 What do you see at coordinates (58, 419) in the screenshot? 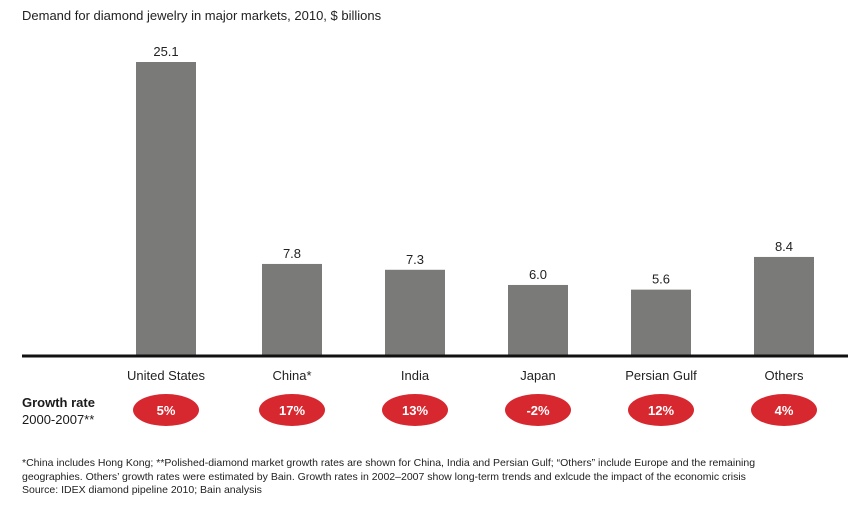
I see `growth-rate-period: 2000-2007**` at bounding box center [58, 419].